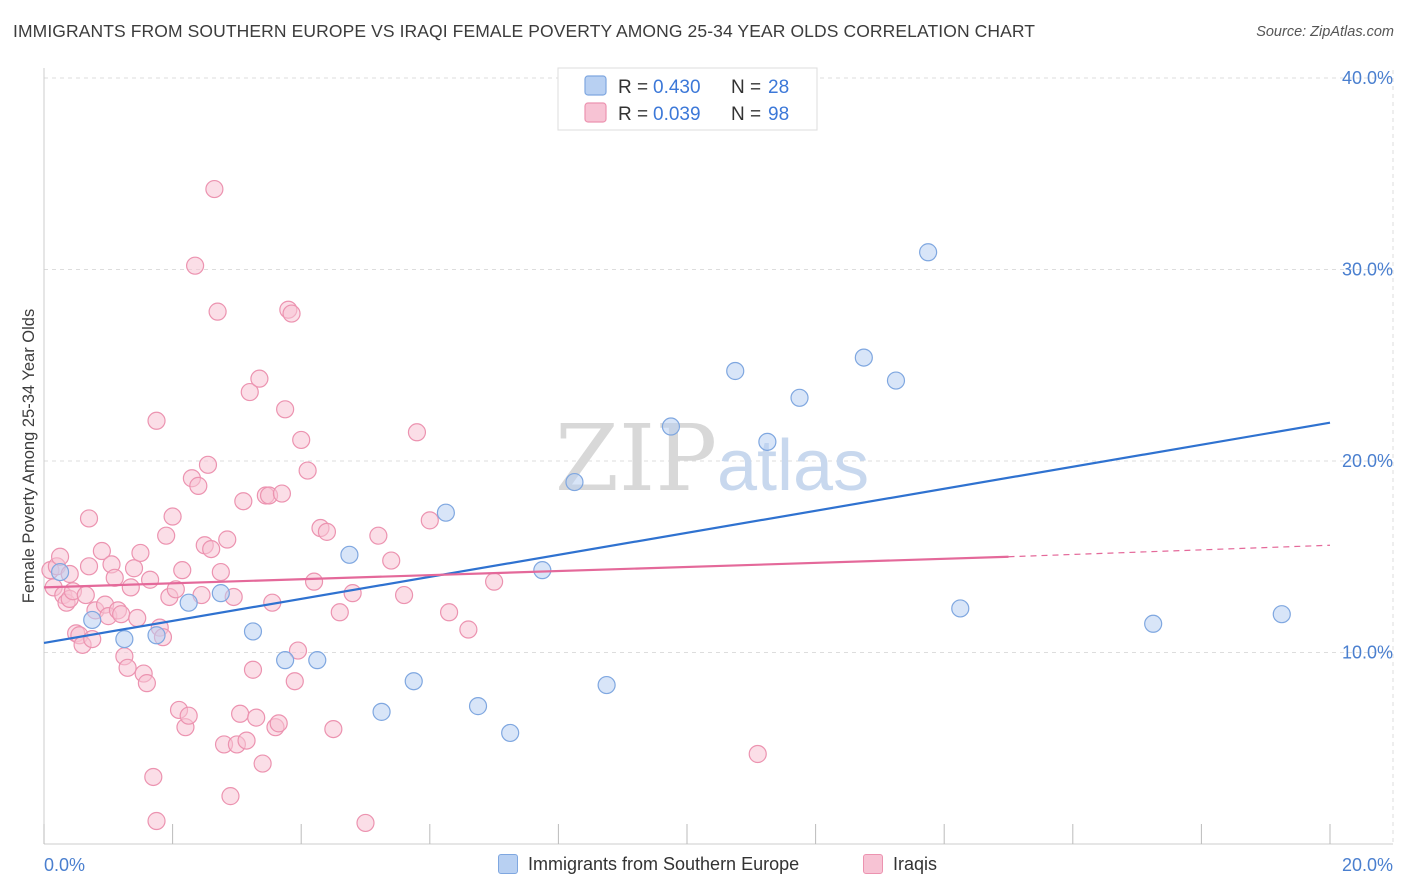 Image resolution: width=1406 pixels, height=892 pixels. I want to click on trend-line-iraqis, so click(526, 572).